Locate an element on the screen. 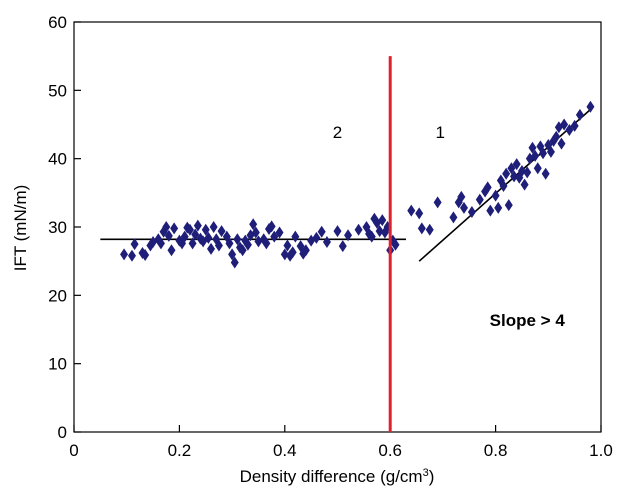 The image size is (618, 489). y-tick-label: 30 is located at coordinates (57, 227).